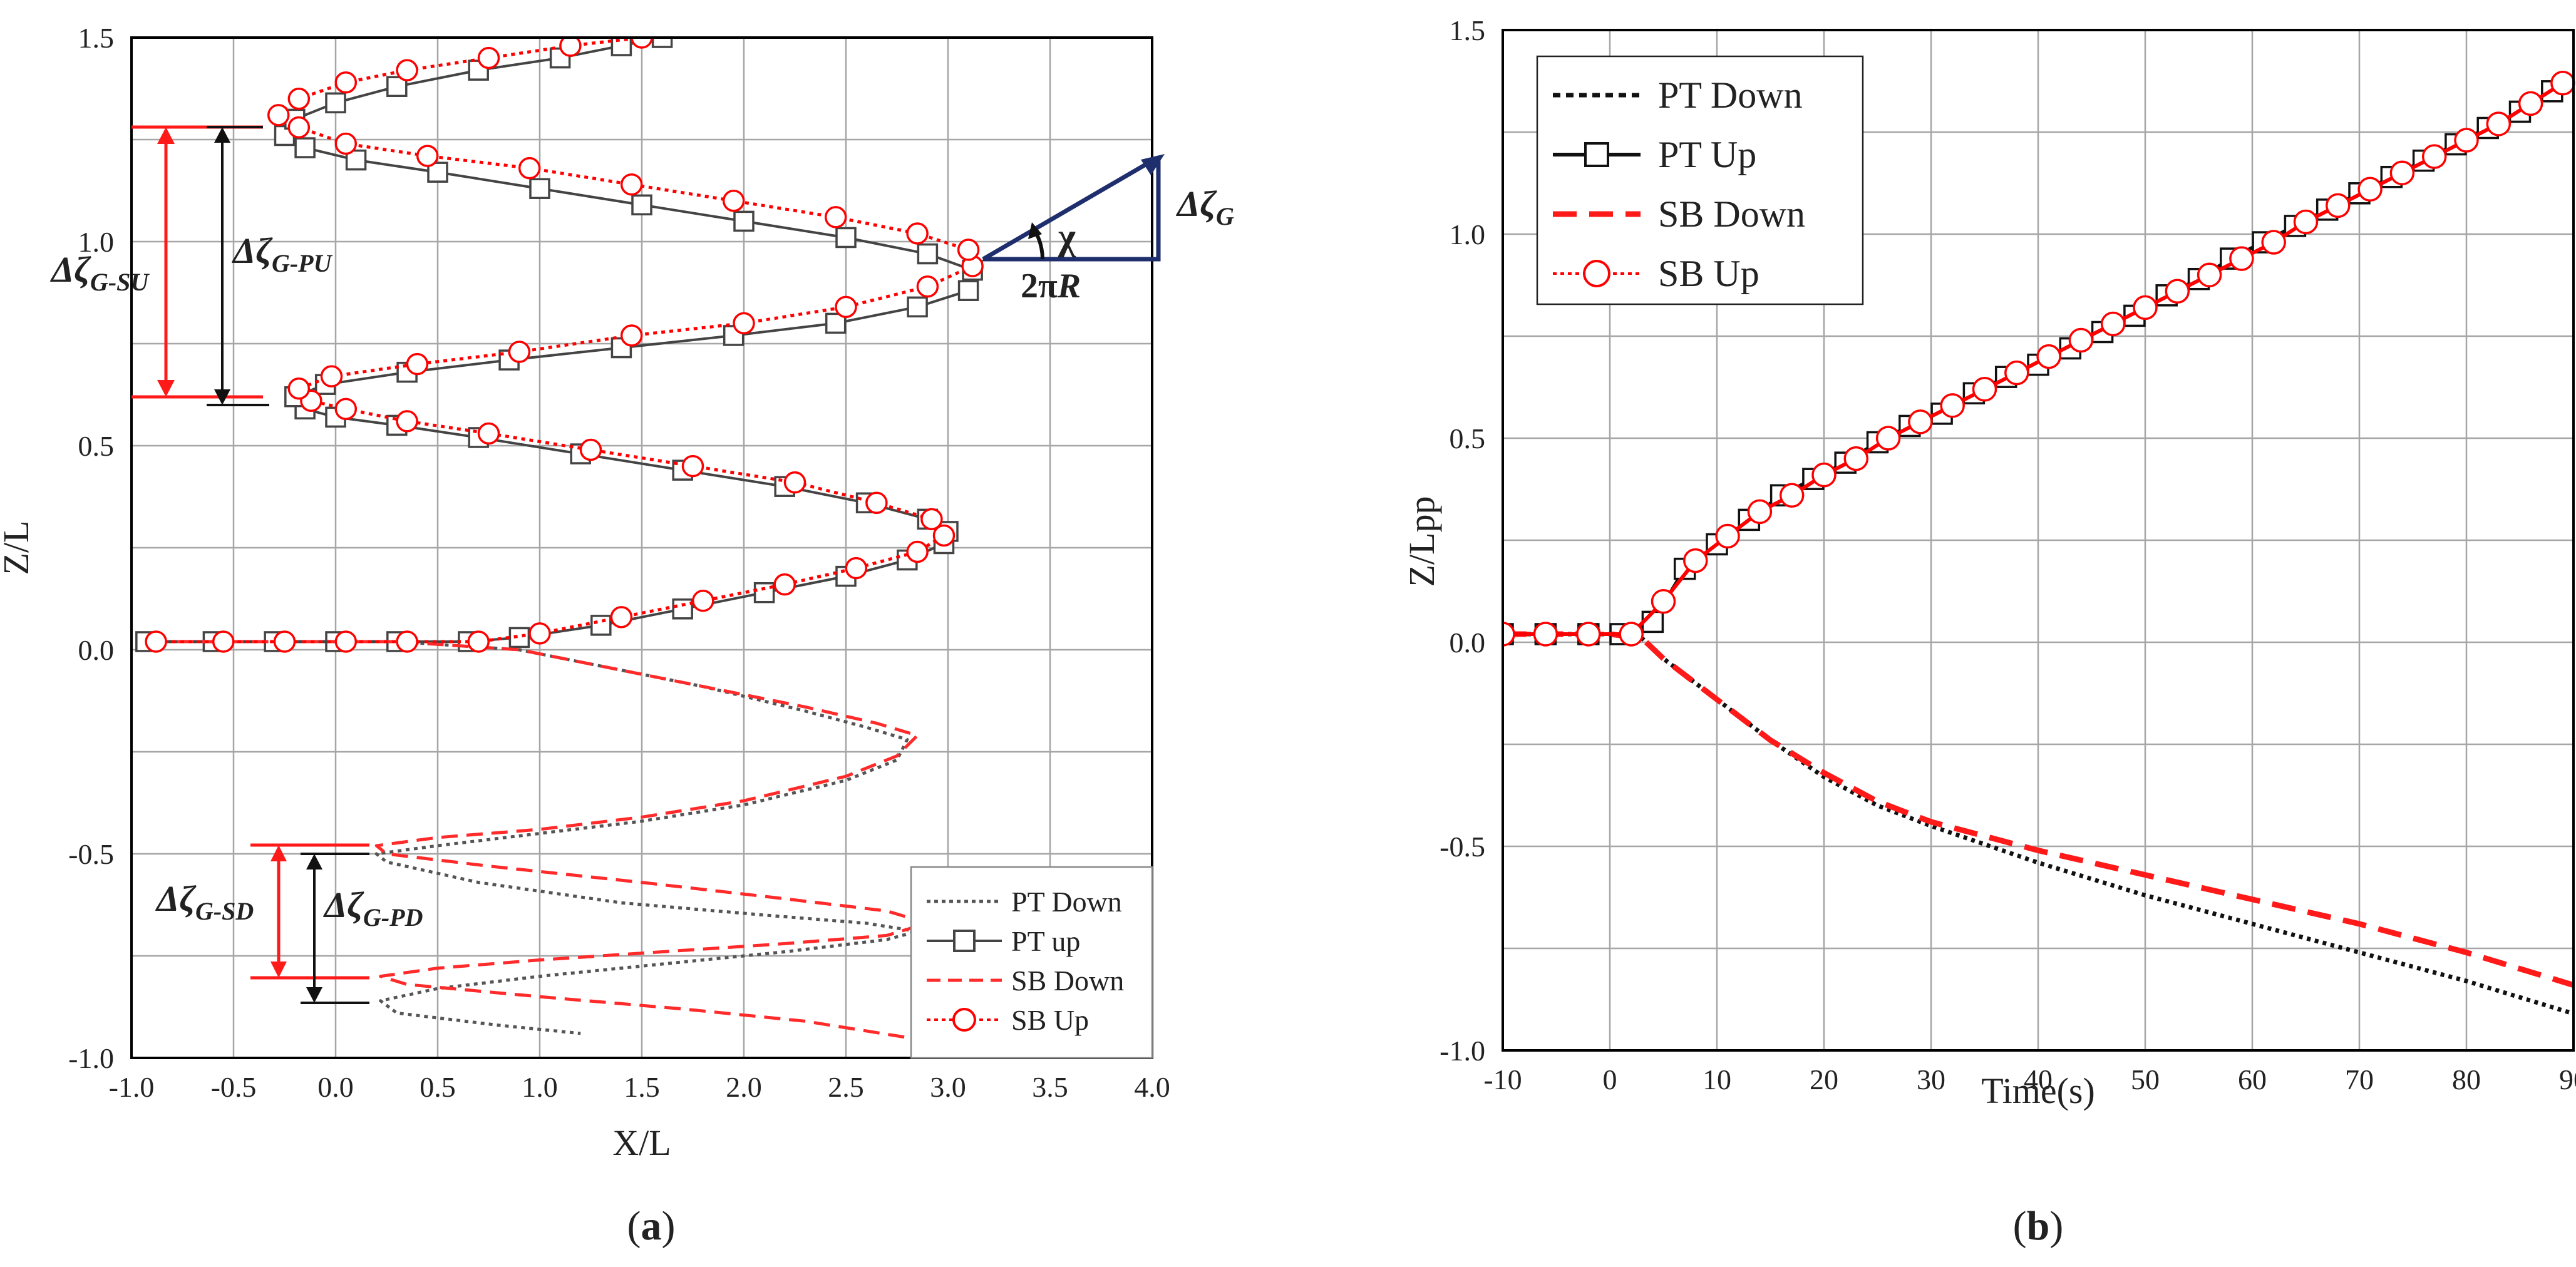 The height and width of the screenshot is (1267, 2576). Describe the element at coordinates (250, 564) in the screenshot. I see `chart-a-brackets` at that location.